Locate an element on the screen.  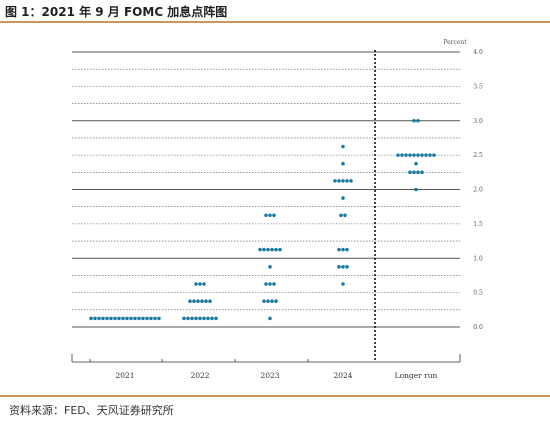
y-tick-label: 1.0 is located at coordinates (478, 258).